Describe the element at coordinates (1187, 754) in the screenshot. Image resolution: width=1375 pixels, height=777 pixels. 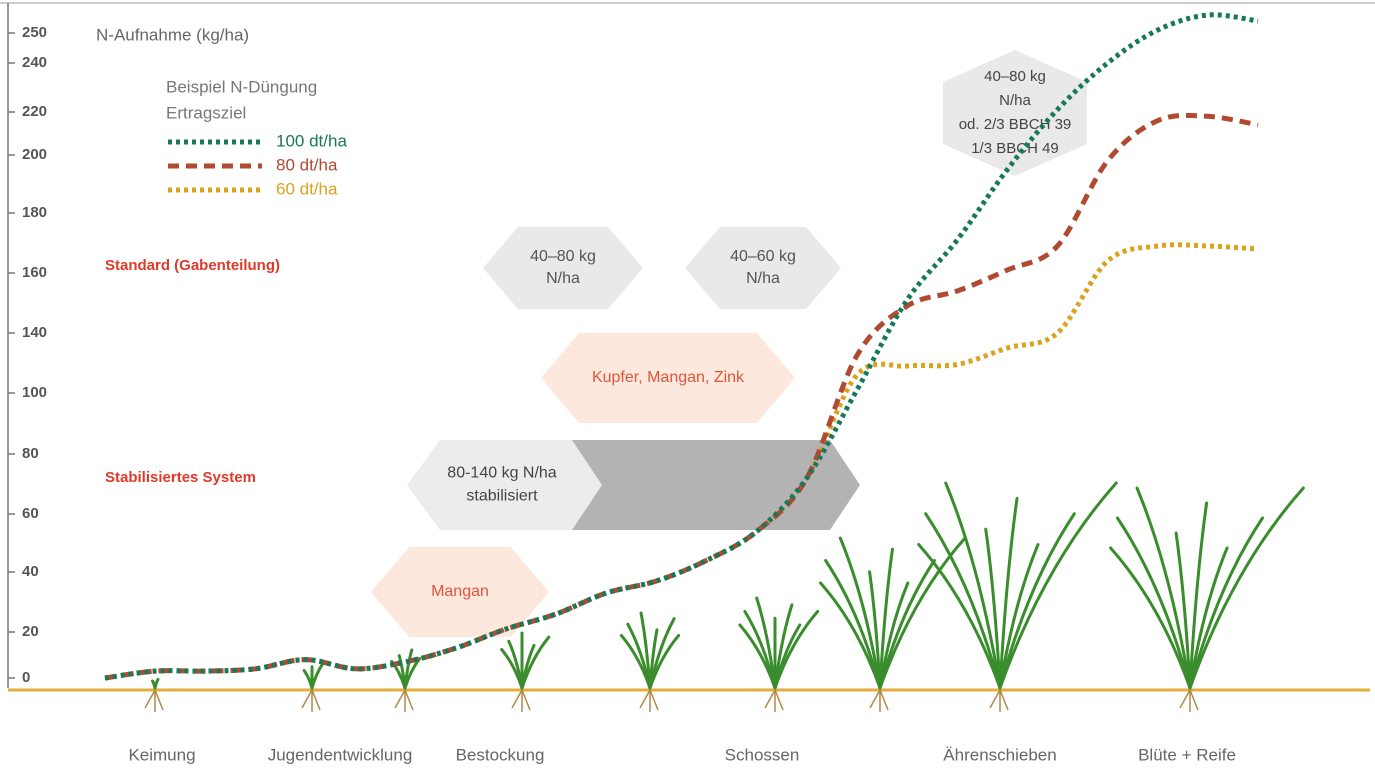
I see `stage-label: Blüte + Reife` at that location.